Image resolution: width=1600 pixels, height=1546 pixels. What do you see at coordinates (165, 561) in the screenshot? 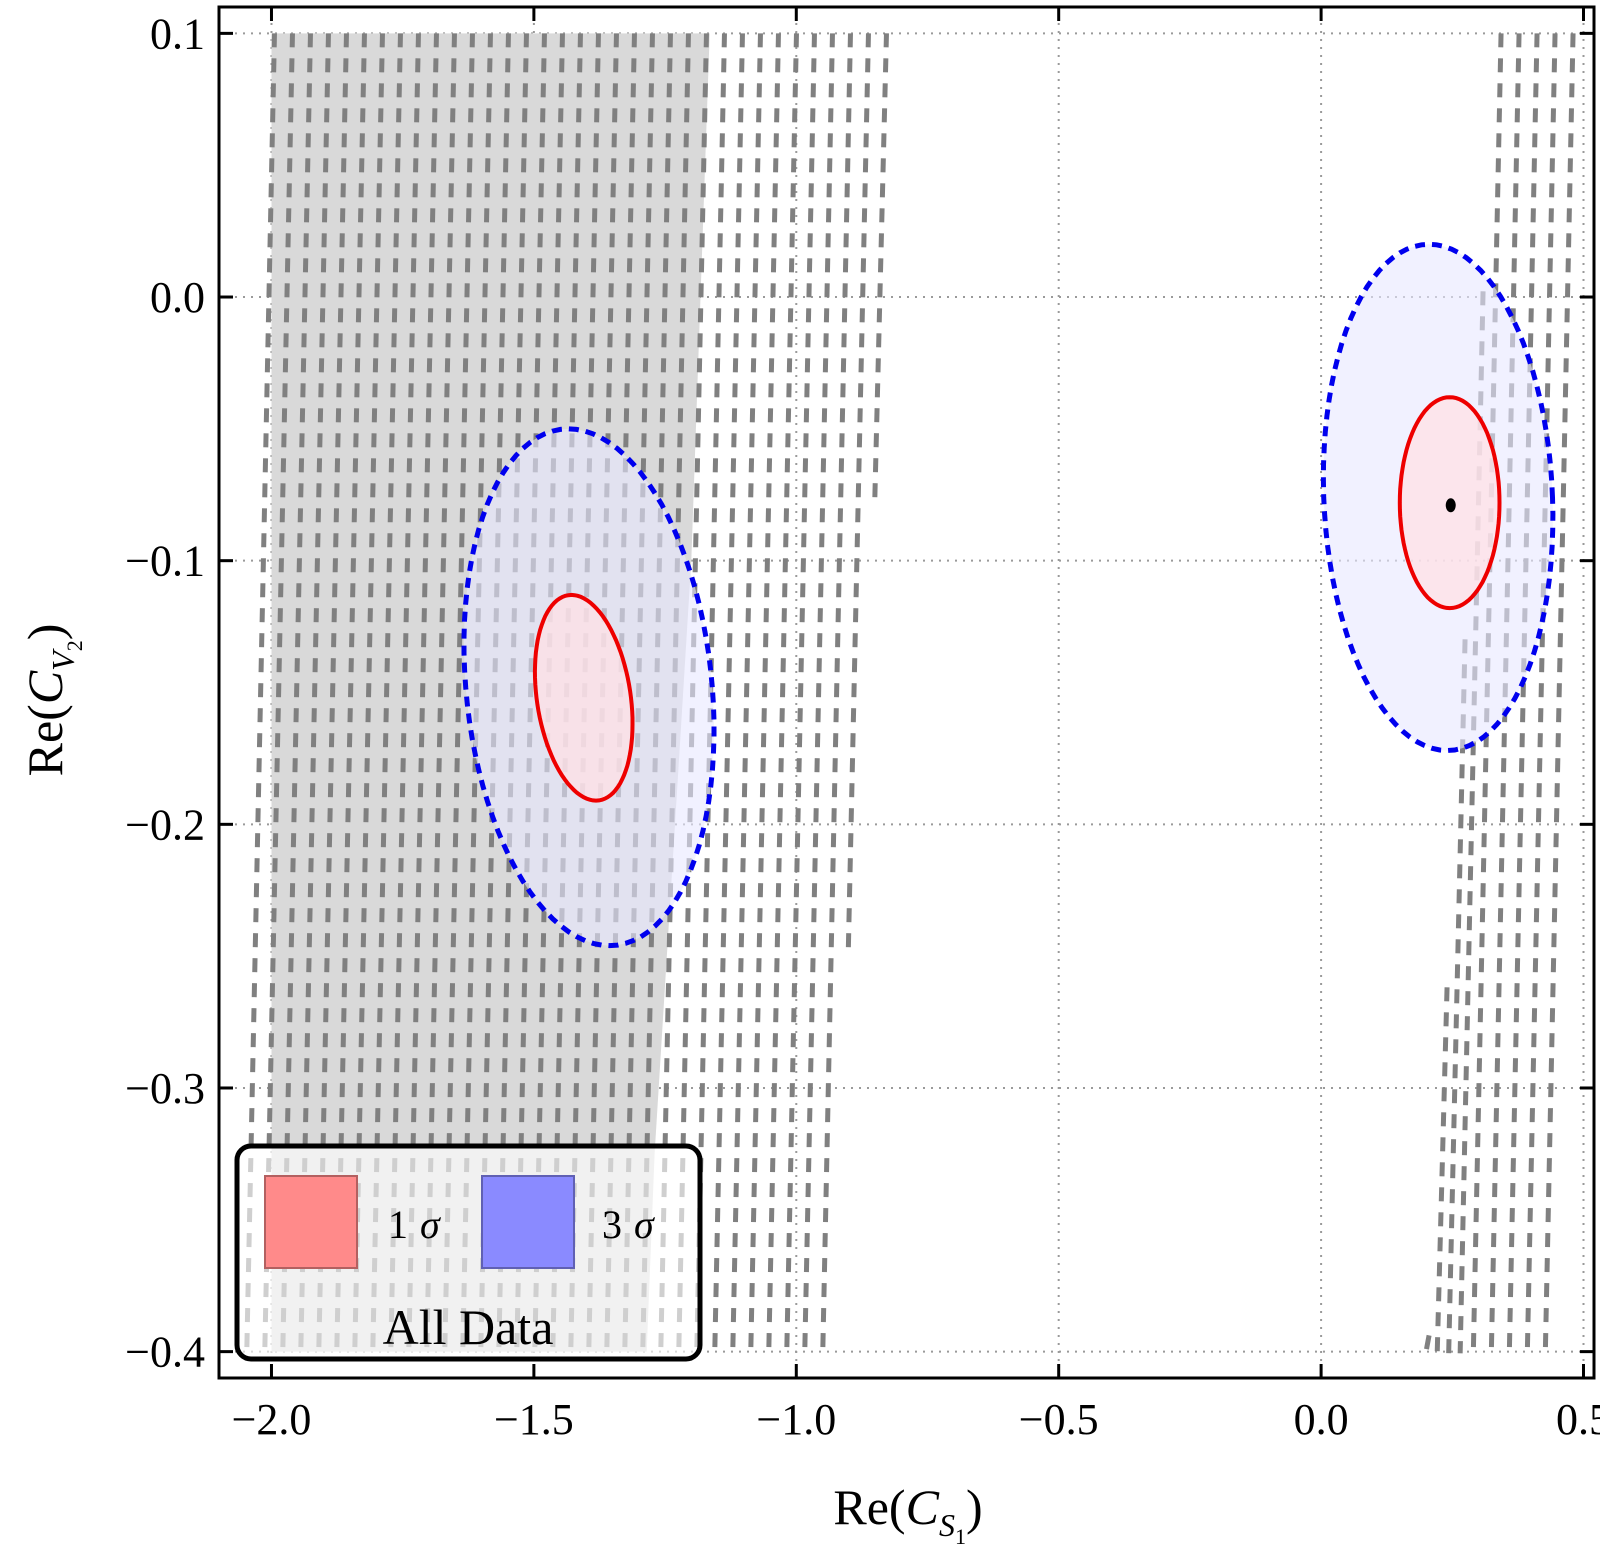
I see `y-tick-label: −0.1` at bounding box center [165, 561].